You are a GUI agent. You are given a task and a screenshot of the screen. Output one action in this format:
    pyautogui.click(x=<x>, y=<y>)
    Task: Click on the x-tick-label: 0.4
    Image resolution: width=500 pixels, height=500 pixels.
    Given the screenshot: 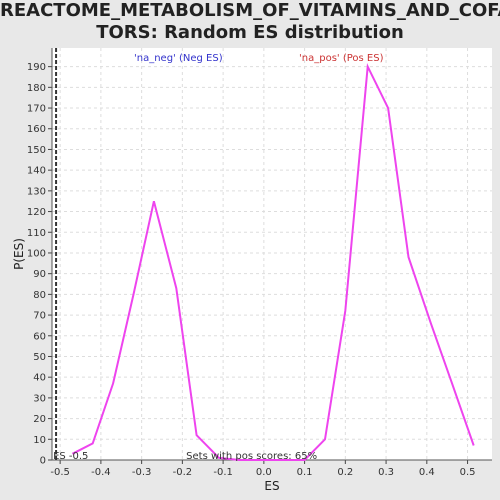 What is the action you would take?
    pyautogui.click(x=427, y=472)
    